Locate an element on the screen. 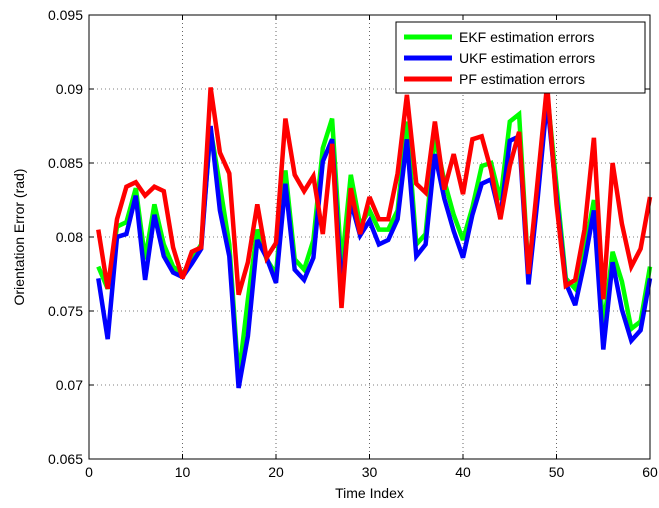 The height and width of the screenshot is (508, 659). x-tick-label: 50 is located at coordinates (557, 472).